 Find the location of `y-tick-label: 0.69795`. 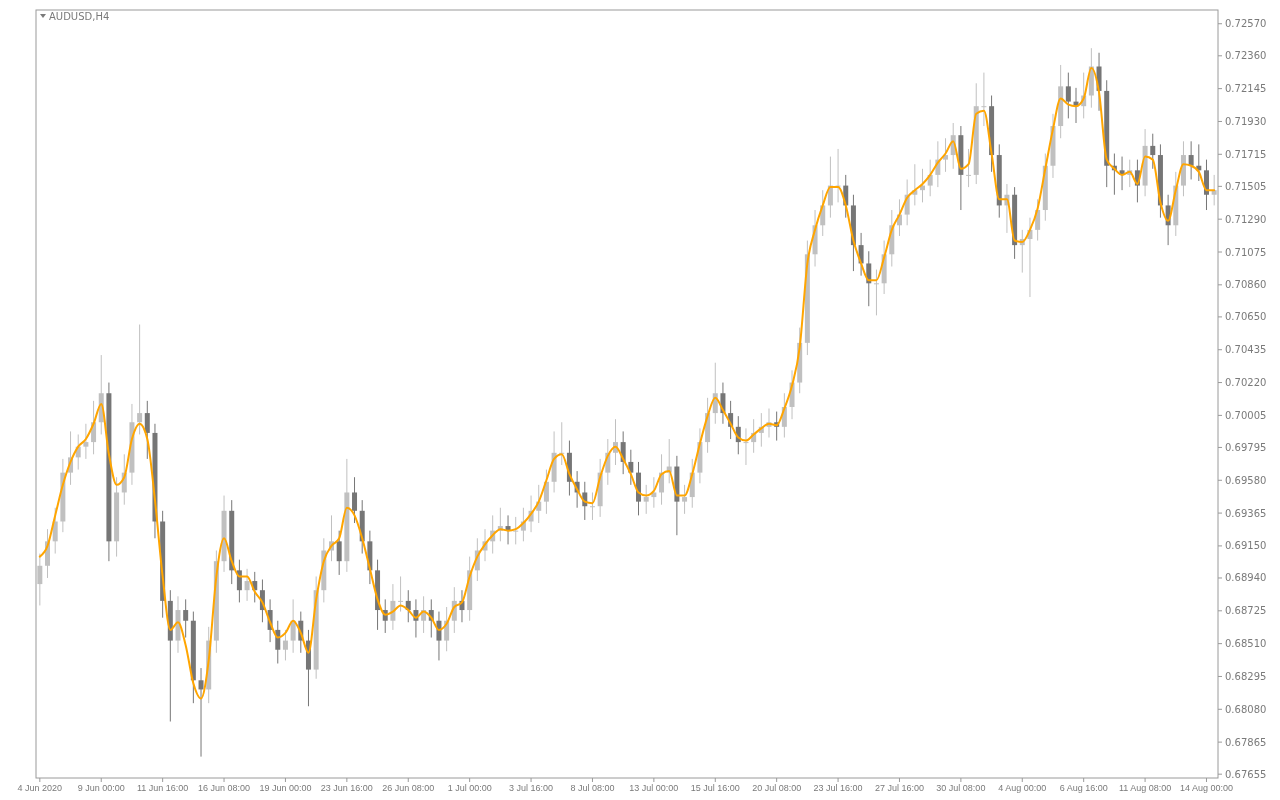

y-tick-label: 0.69795 is located at coordinates (1246, 447).